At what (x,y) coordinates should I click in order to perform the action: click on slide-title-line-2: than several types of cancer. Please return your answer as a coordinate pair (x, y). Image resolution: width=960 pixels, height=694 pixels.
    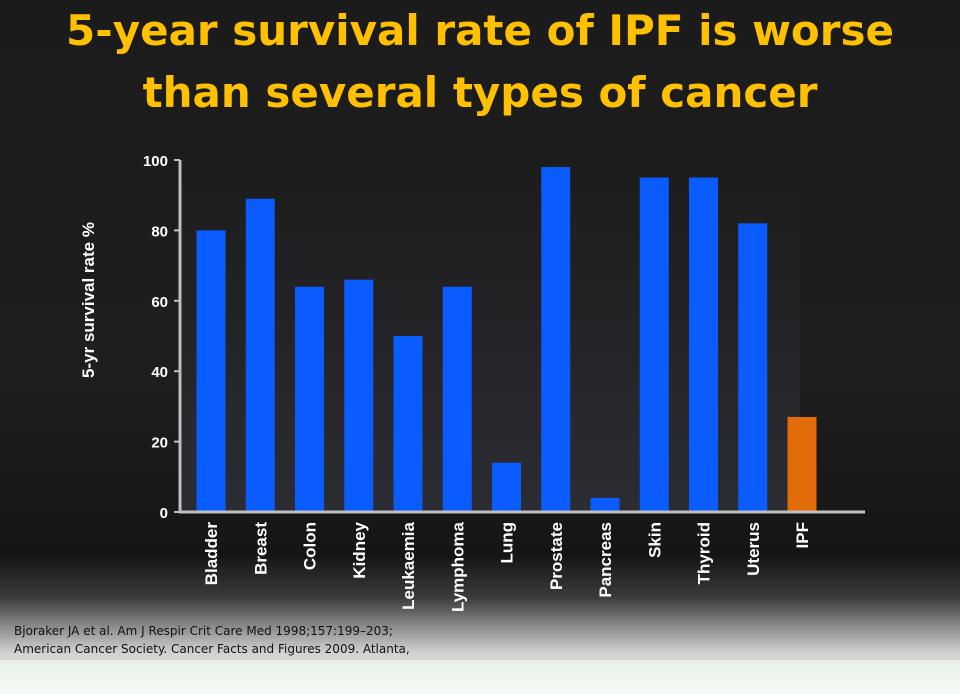
    Looking at the image, I should click on (480, 92).